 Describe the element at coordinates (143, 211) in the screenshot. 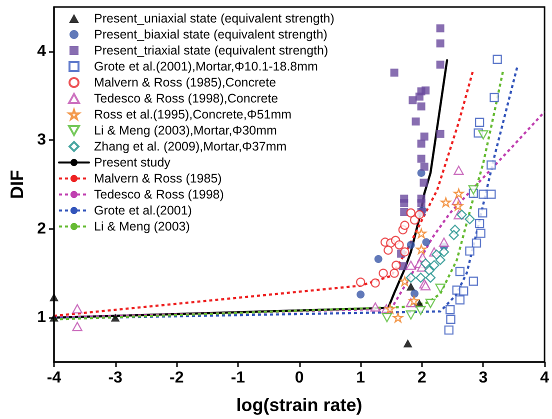

I see `legend-label: Grote et al.(2001)` at that location.